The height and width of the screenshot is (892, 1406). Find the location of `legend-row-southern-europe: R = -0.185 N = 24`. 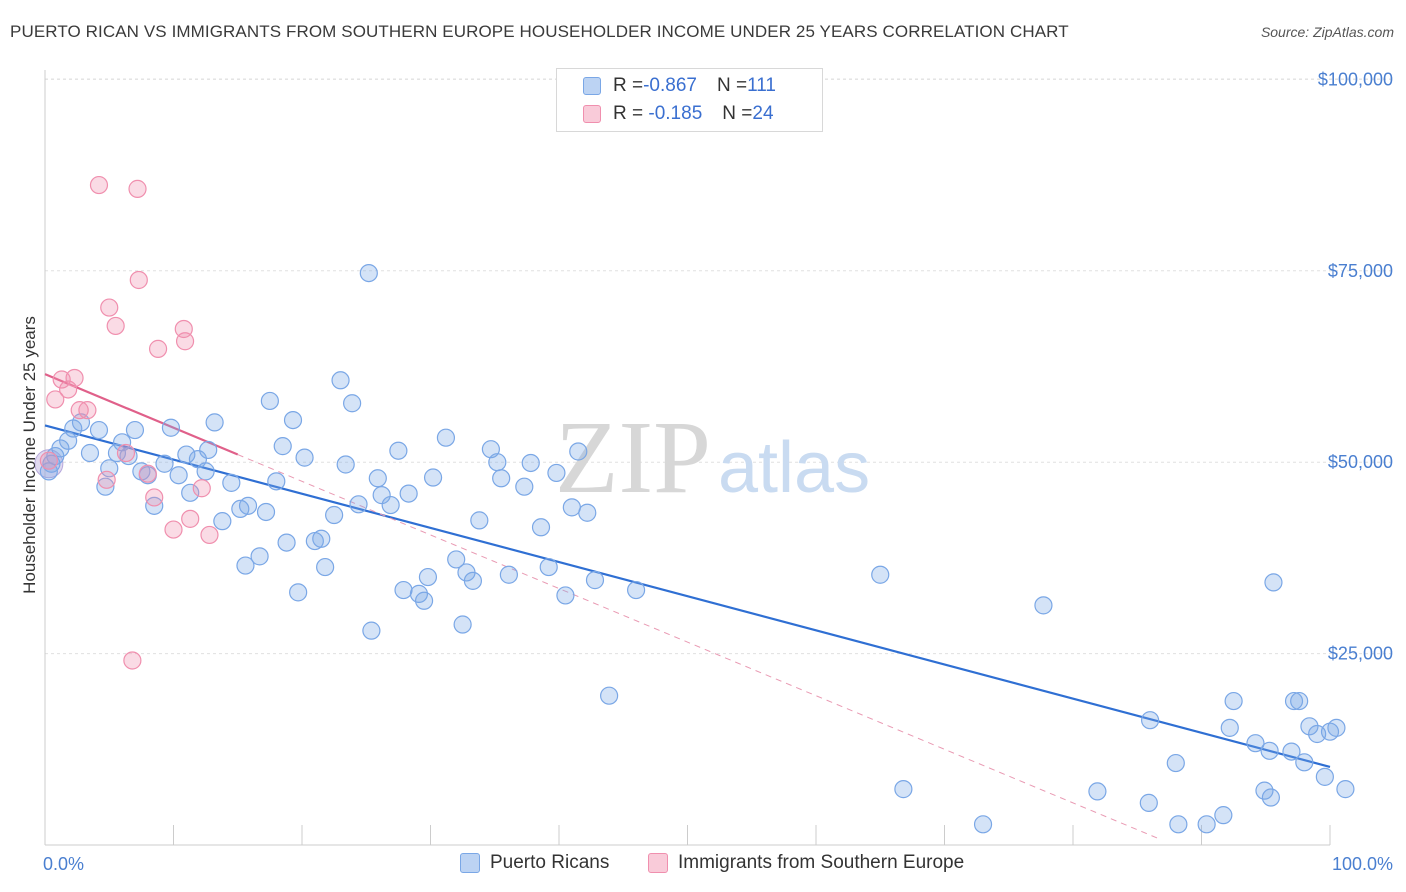

legend-row-southern-europe: R = -0.185 N = 24 is located at coordinates (678, 114).